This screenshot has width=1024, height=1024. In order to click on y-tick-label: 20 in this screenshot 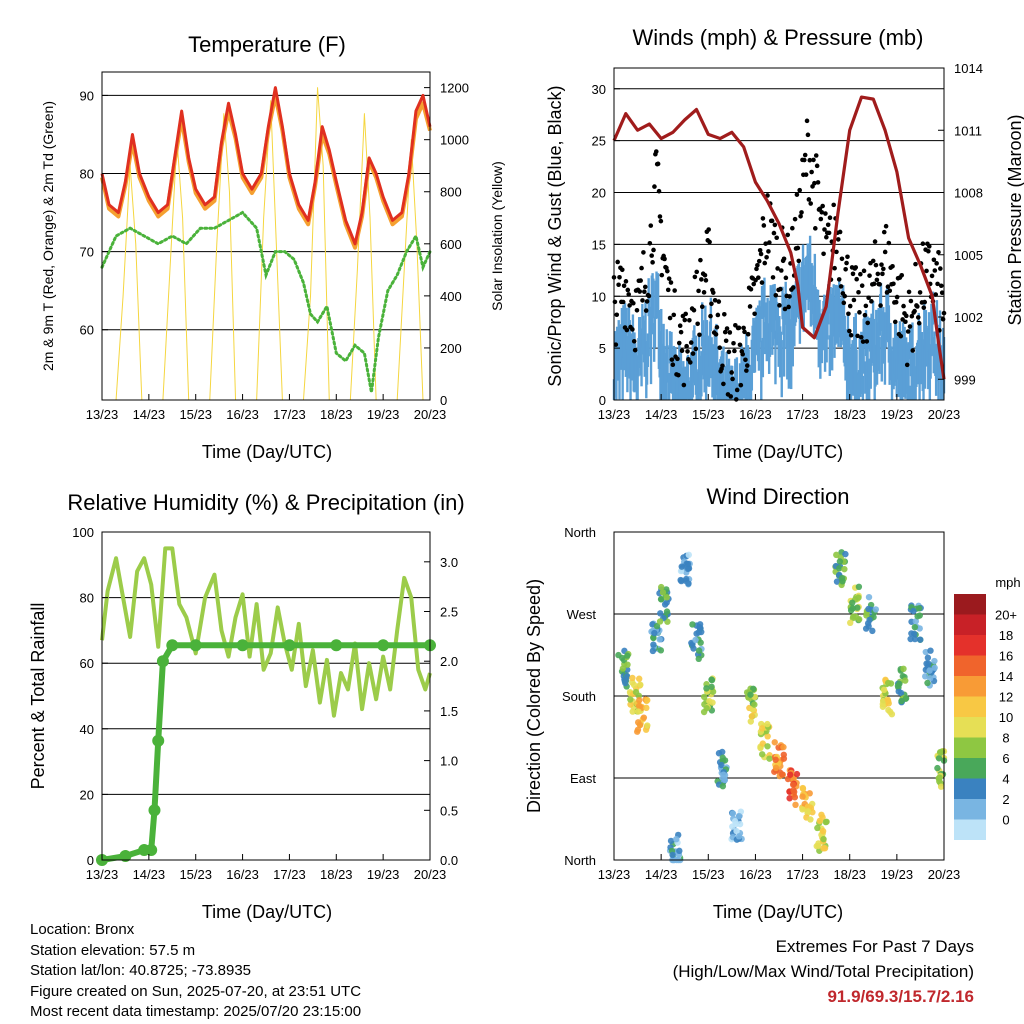, I will do `click(87, 794)`.